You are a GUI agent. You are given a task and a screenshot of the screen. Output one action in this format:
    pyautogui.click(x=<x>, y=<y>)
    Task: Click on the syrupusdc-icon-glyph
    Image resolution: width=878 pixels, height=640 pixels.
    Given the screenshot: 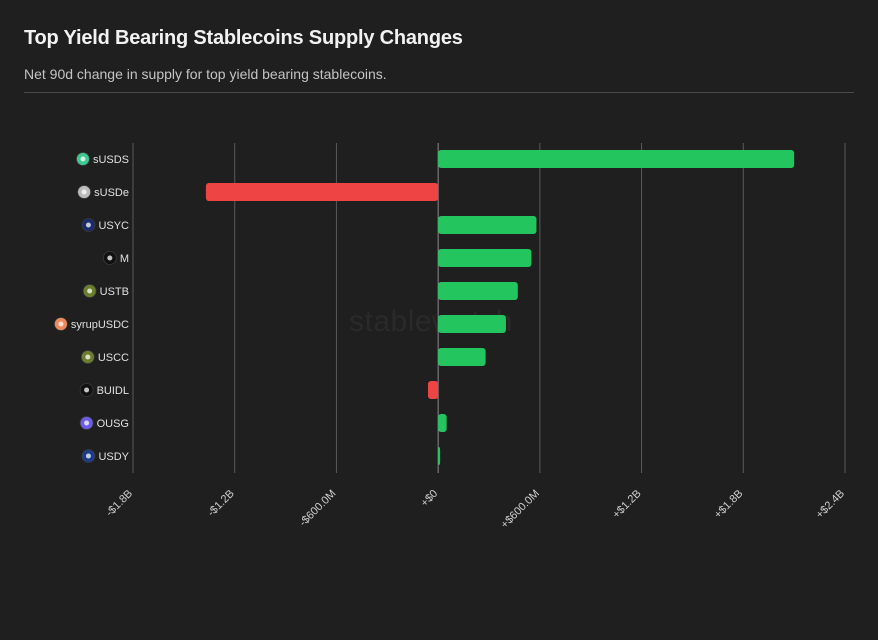 What is the action you would take?
    pyautogui.click(x=61, y=324)
    